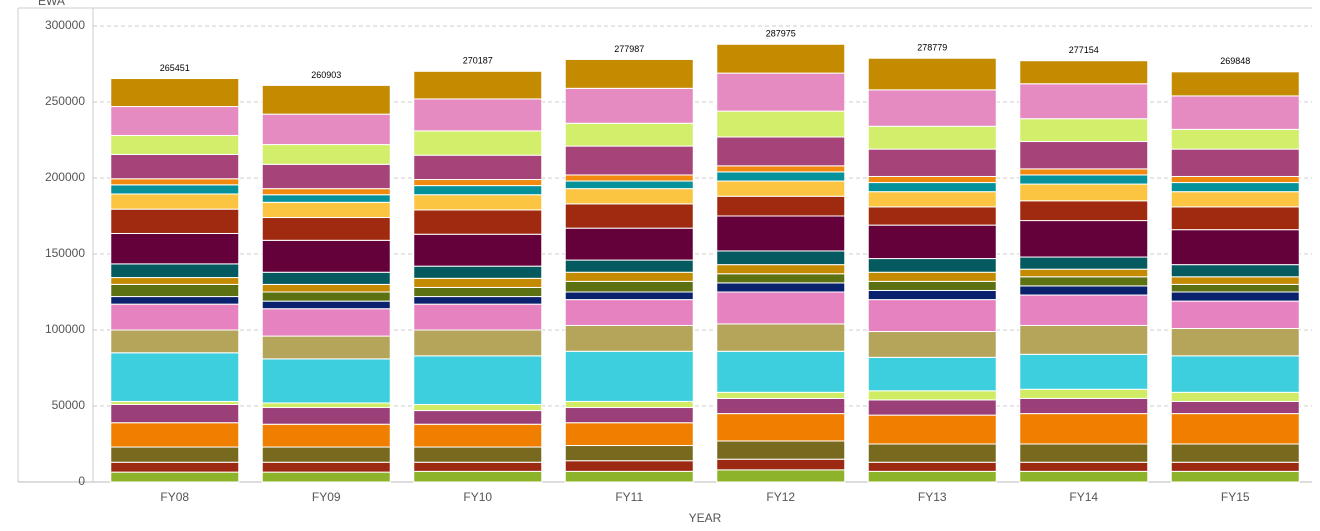 This screenshot has width=1320, height=531. Describe the element at coordinates (1083, 497) in the screenshot. I see `x-tick-label: FY14` at that location.